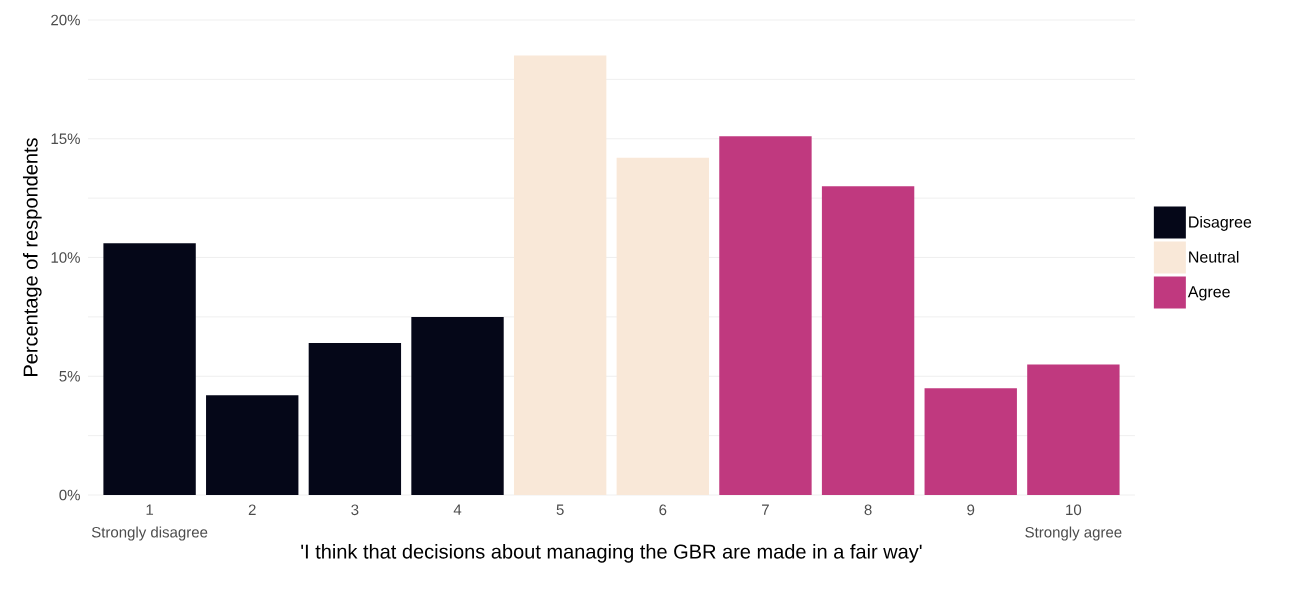  I want to click on y-tick-label: 10%, so click(65, 257).